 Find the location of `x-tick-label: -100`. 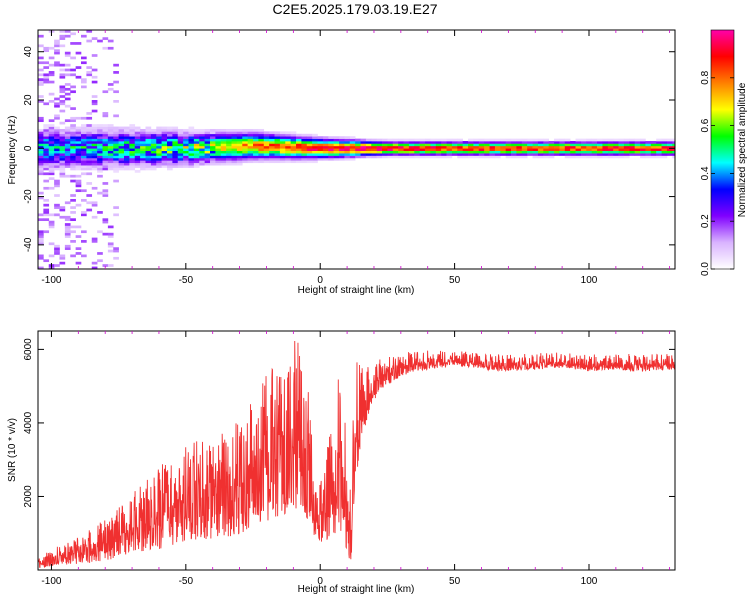

x-tick-label: -100 is located at coordinates (51, 280).